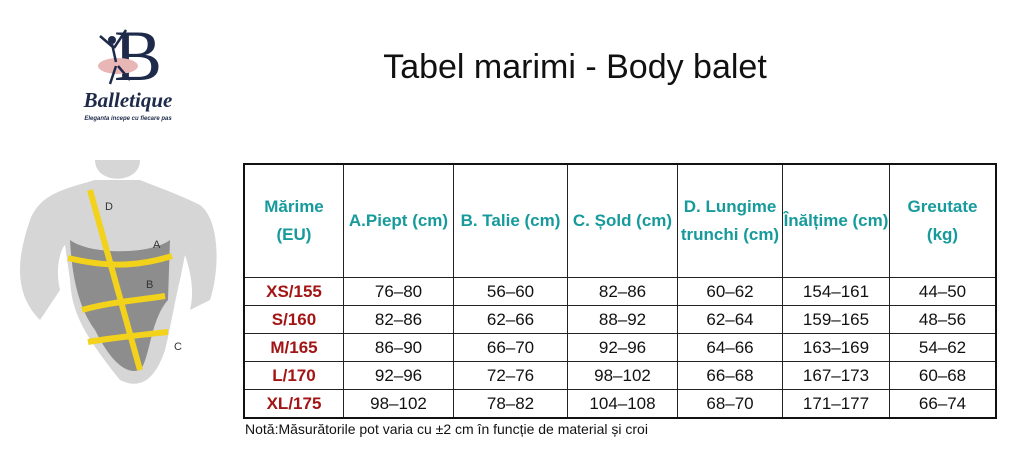 This screenshot has height=456, width=1018. I want to click on size-cell: XS/155, so click(293, 291).